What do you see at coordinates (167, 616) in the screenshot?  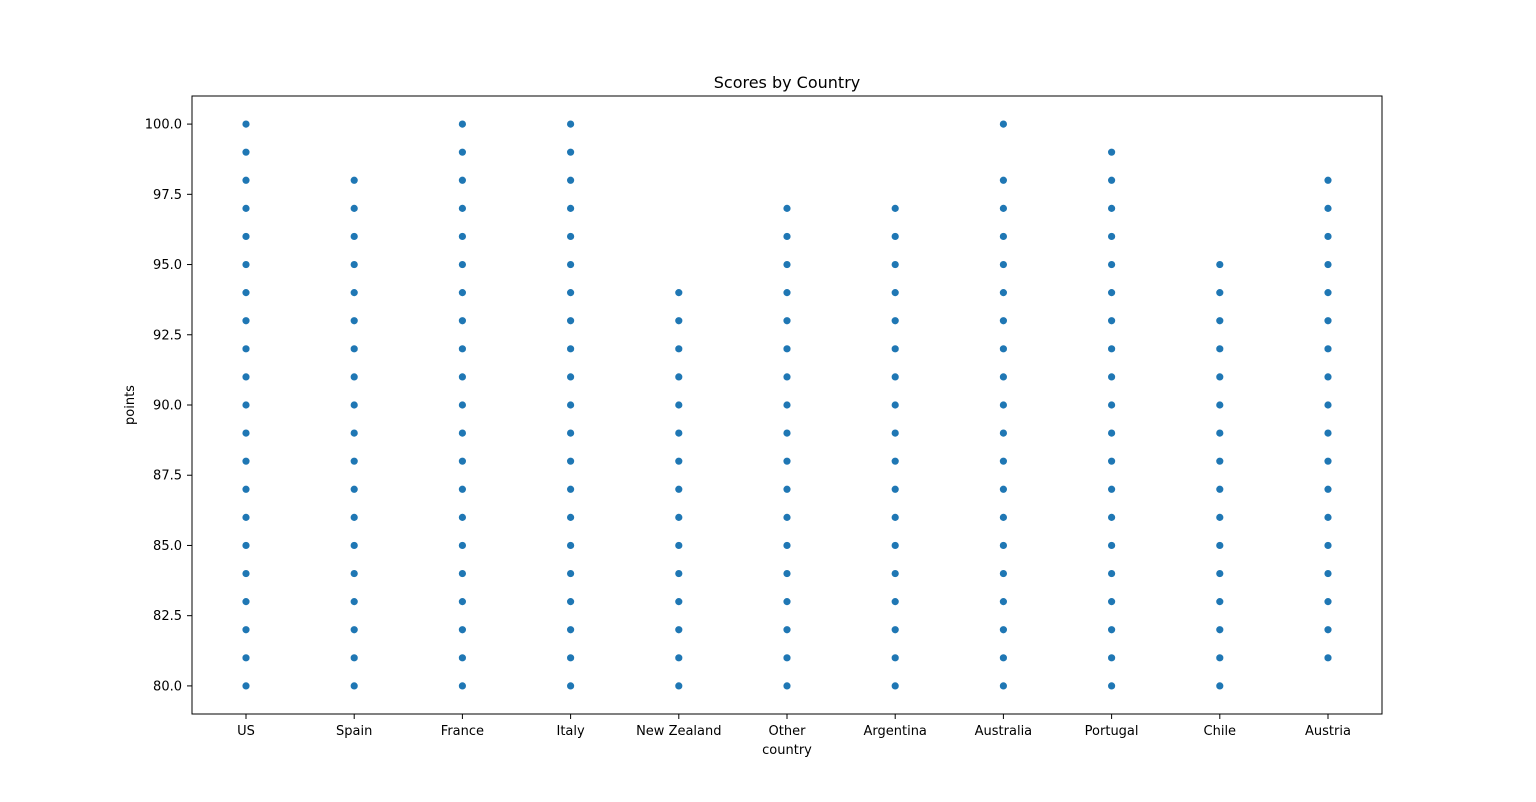 I see `y-tick-label-82-5: 82.5` at bounding box center [167, 616].